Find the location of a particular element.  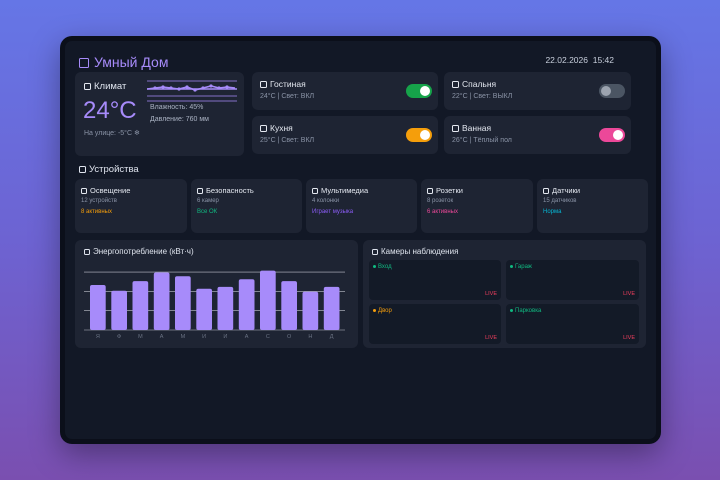

camera-name: Вход is located at coordinates (385, 267).